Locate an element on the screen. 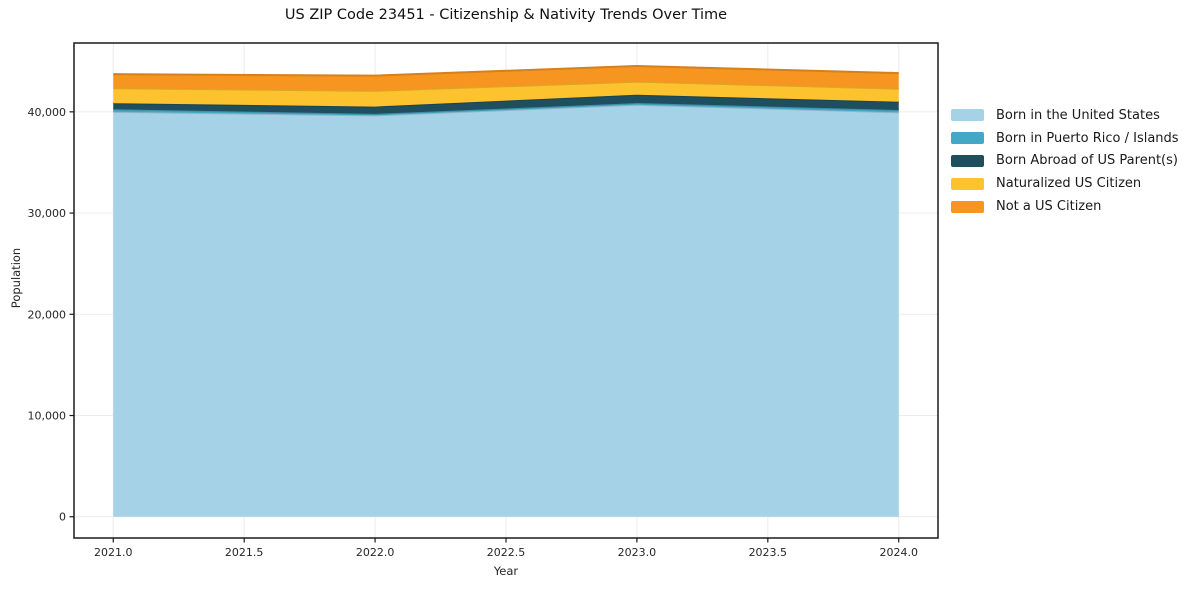  area-born-abroad-of-us-parent-s is located at coordinates (506, 104).